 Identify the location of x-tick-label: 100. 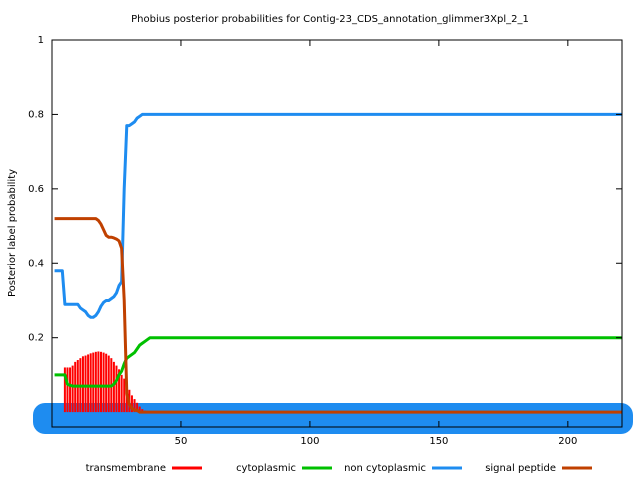
(309, 441).